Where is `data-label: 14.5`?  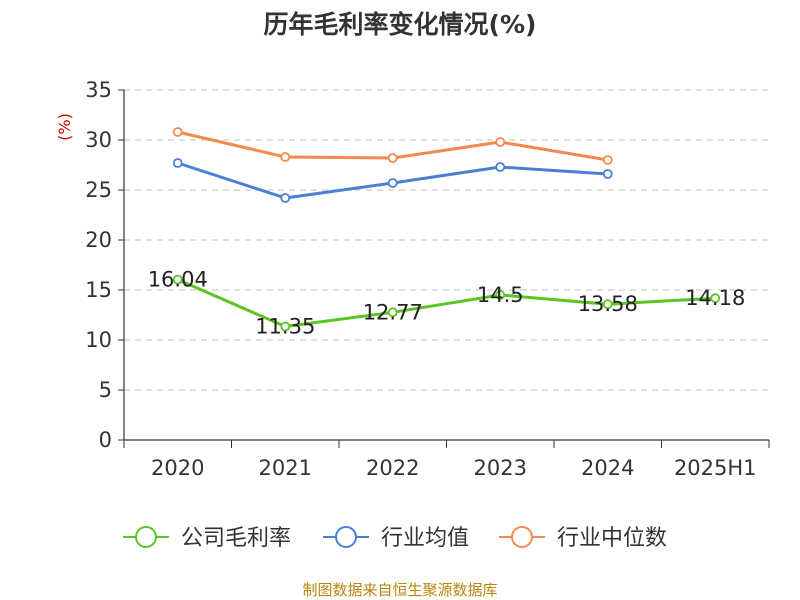 data-label: 14.5 is located at coordinates (500, 295).